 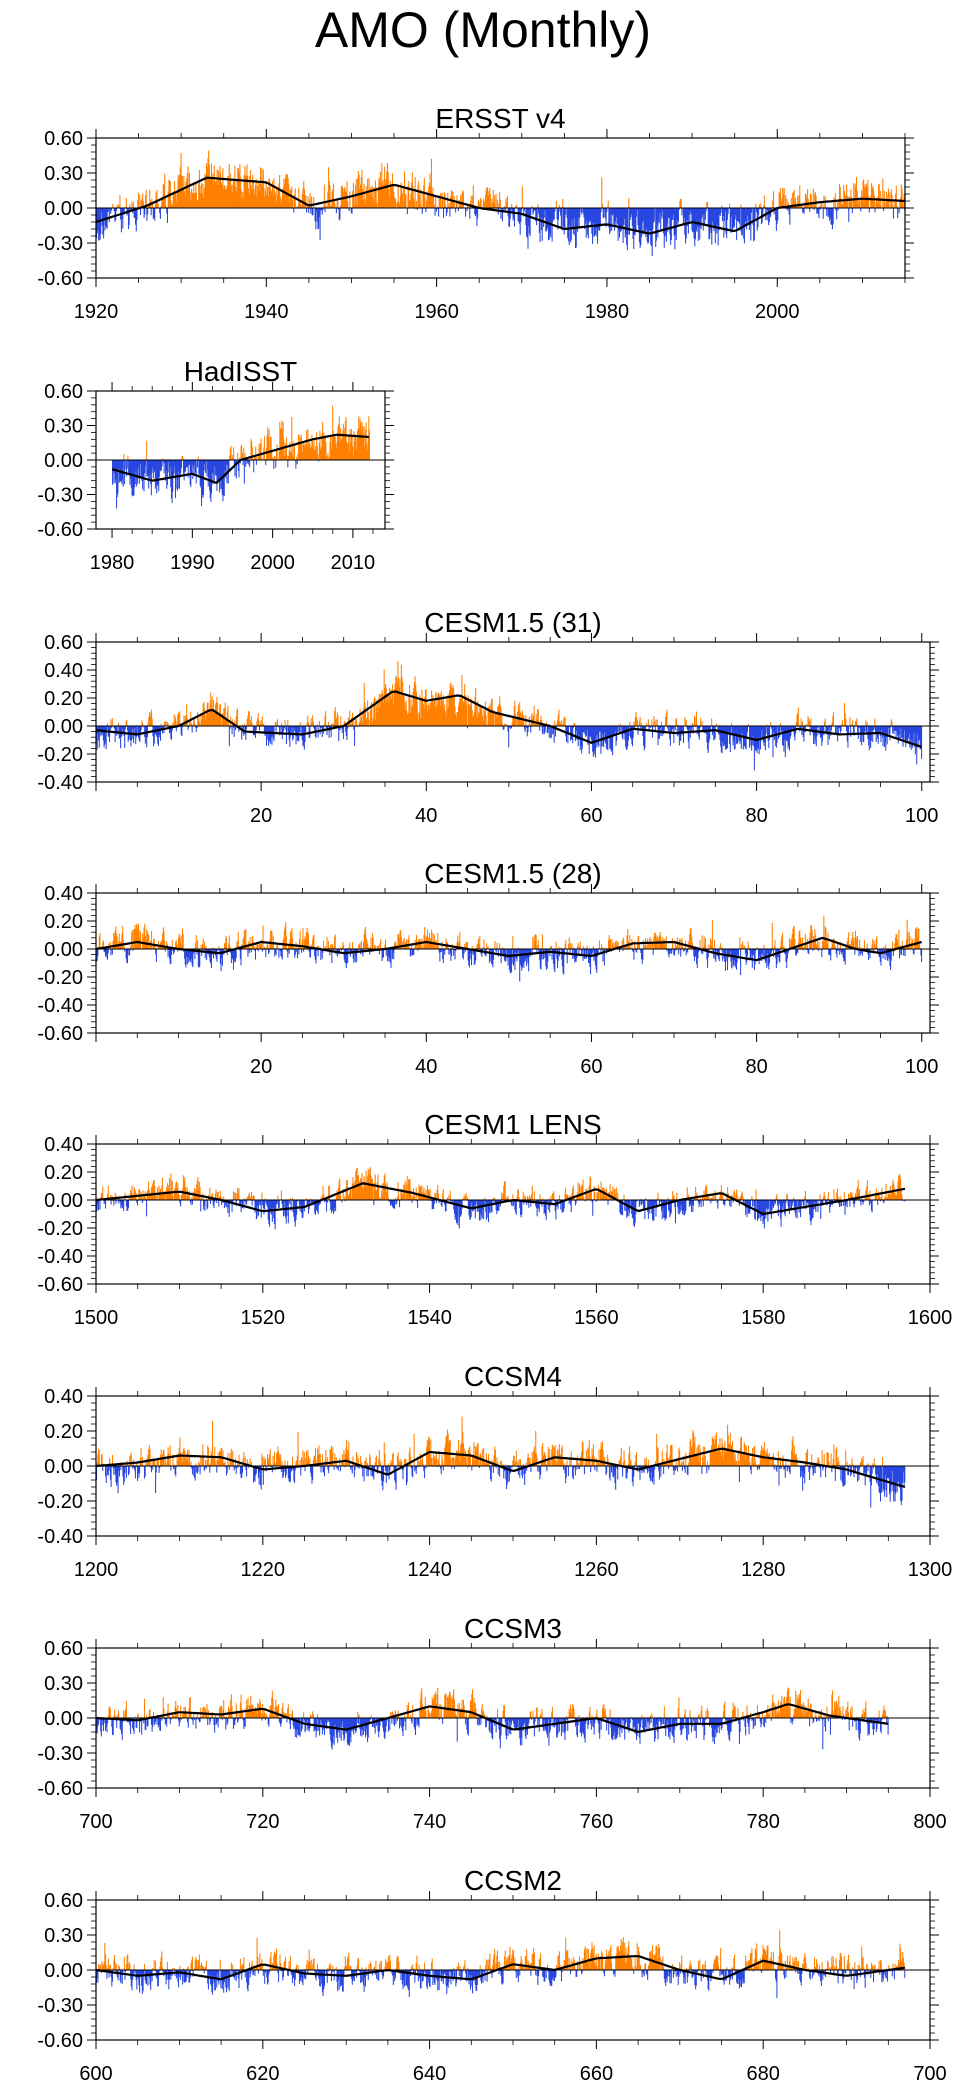 What do you see at coordinates (756, 1067) in the screenshot?
I see `x-tick-label: 80` at bounding box center [756, 1067].